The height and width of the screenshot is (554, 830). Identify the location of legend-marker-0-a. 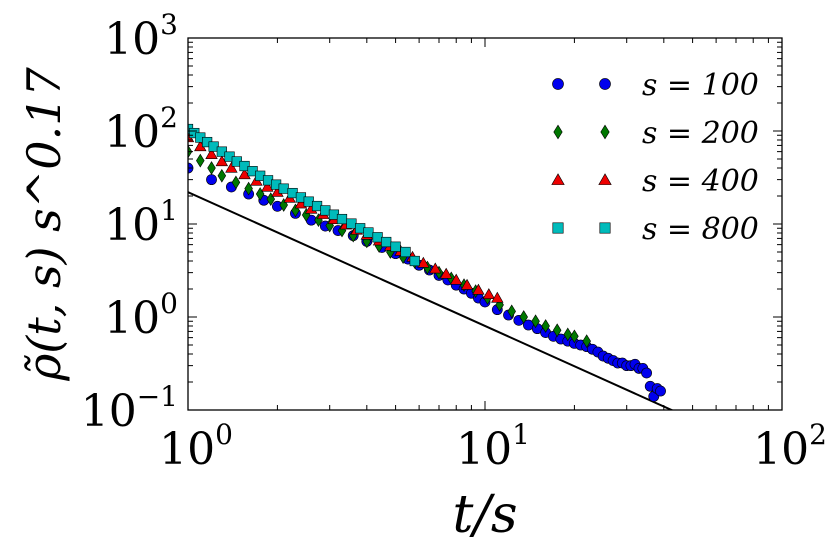
(558, 84).